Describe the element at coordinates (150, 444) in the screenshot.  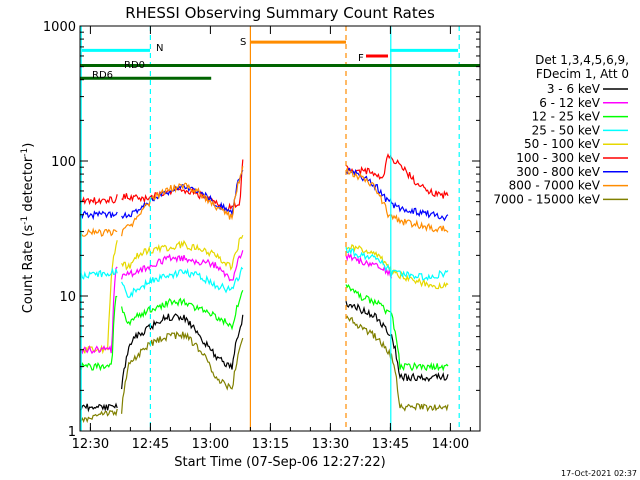
I see `x-tick-label-1: 12:45` at that location.